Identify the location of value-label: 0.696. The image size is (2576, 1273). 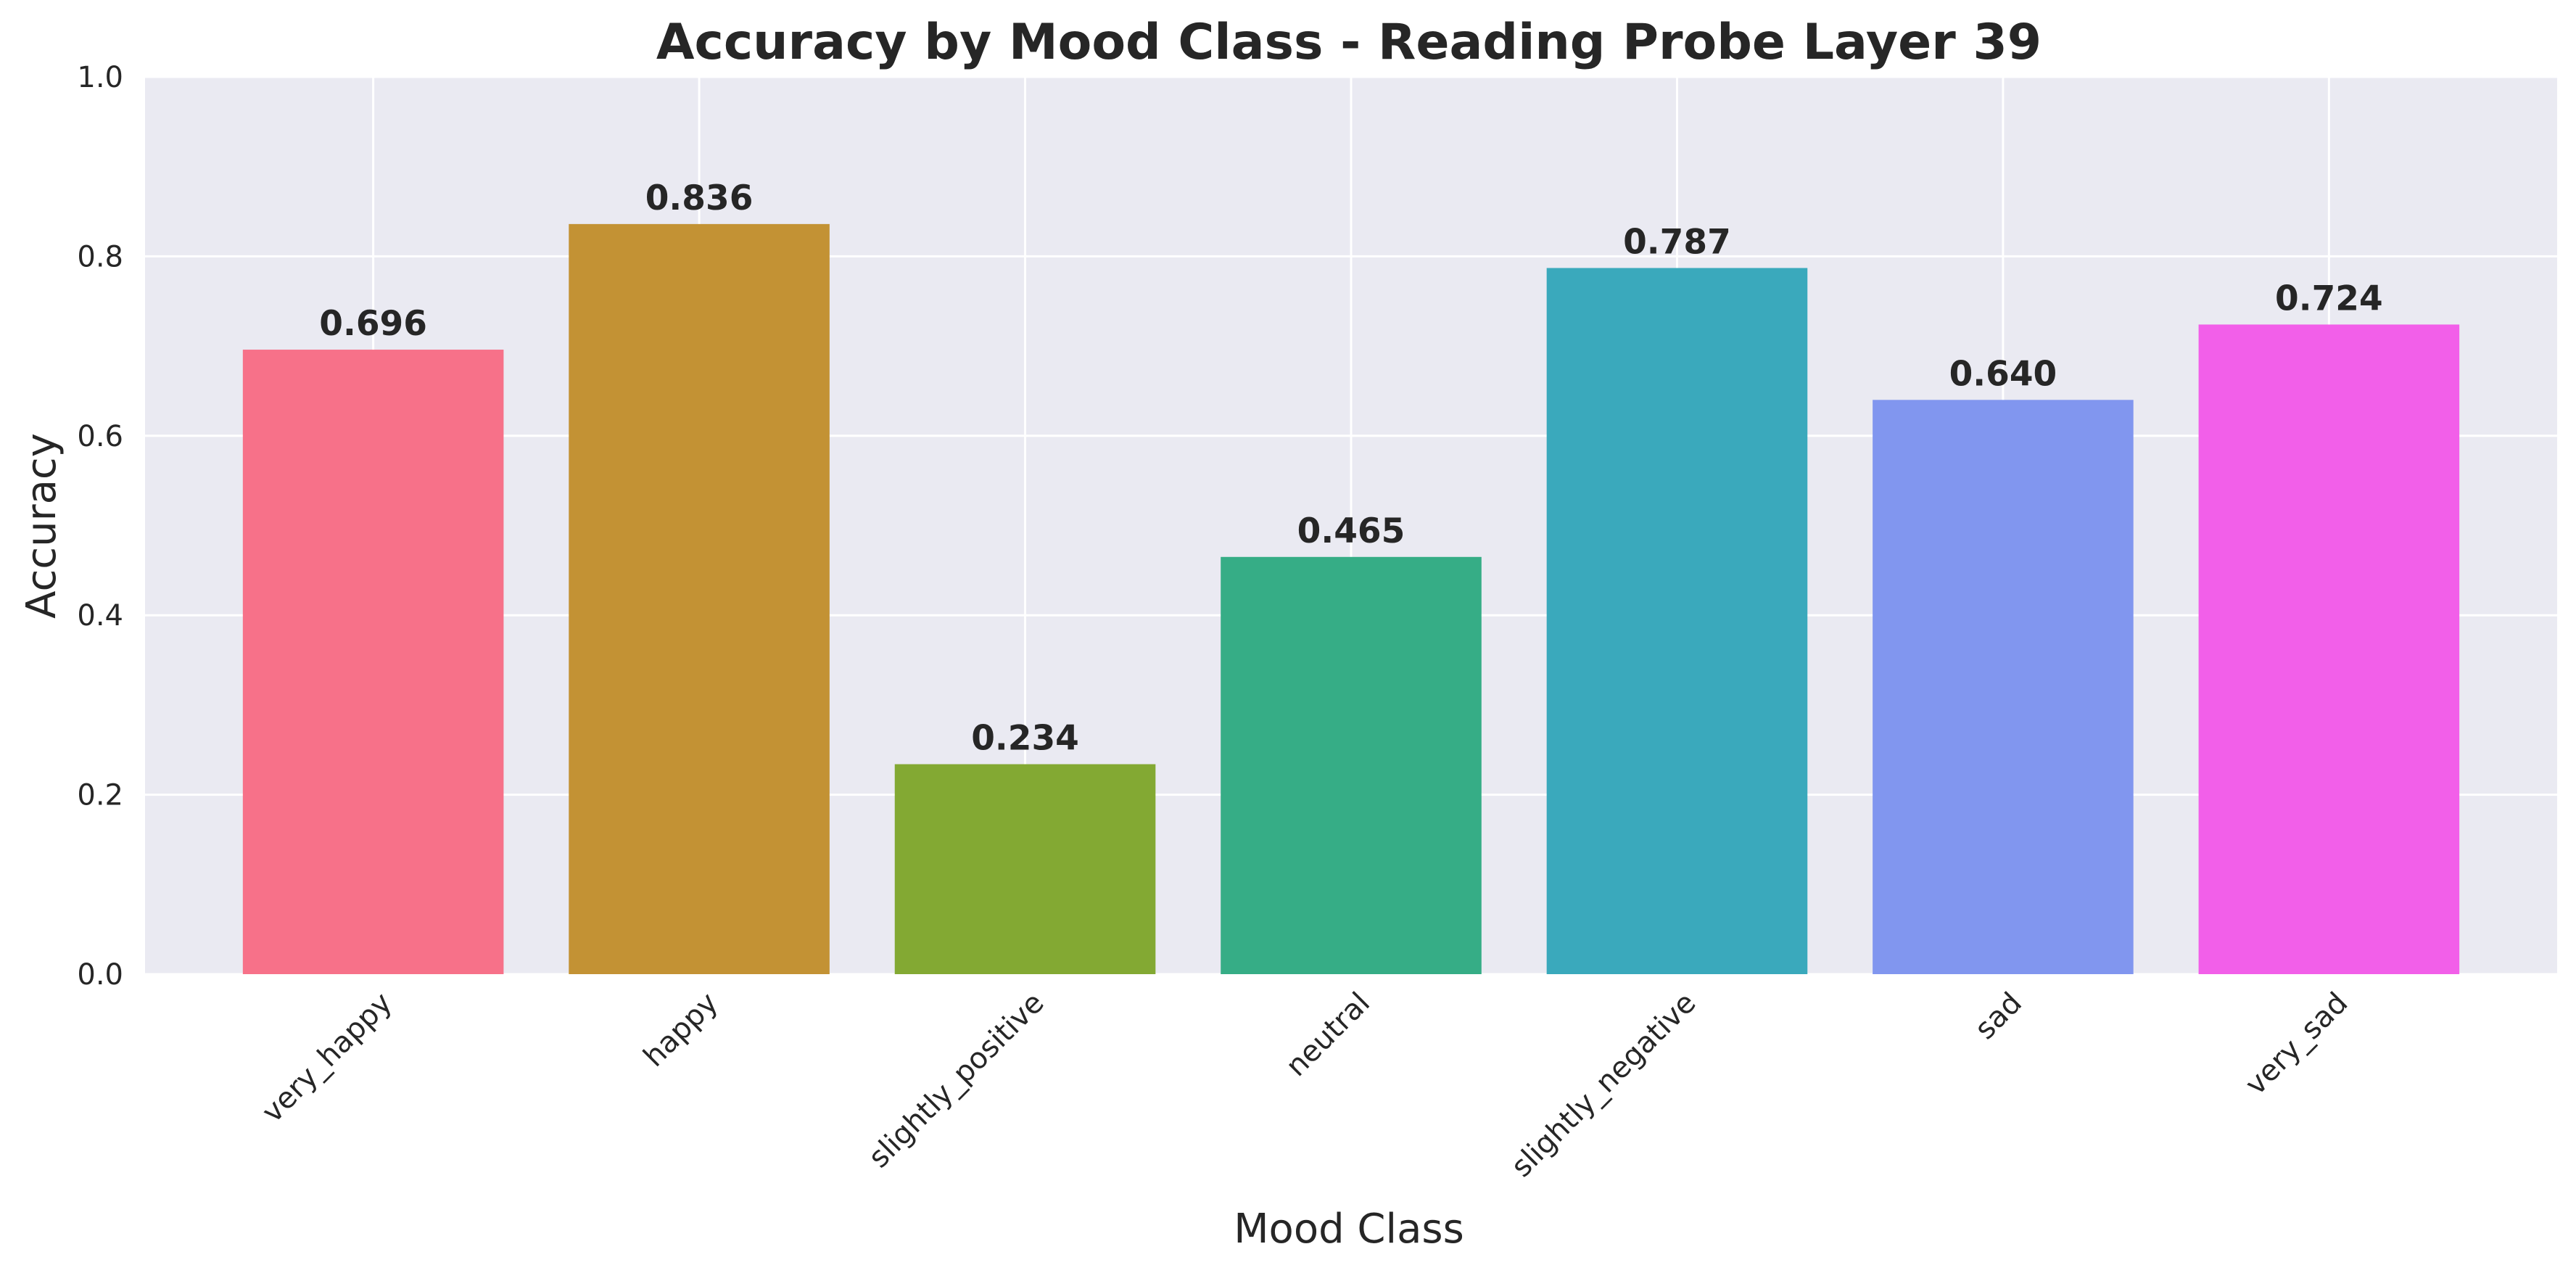
(373, 324).